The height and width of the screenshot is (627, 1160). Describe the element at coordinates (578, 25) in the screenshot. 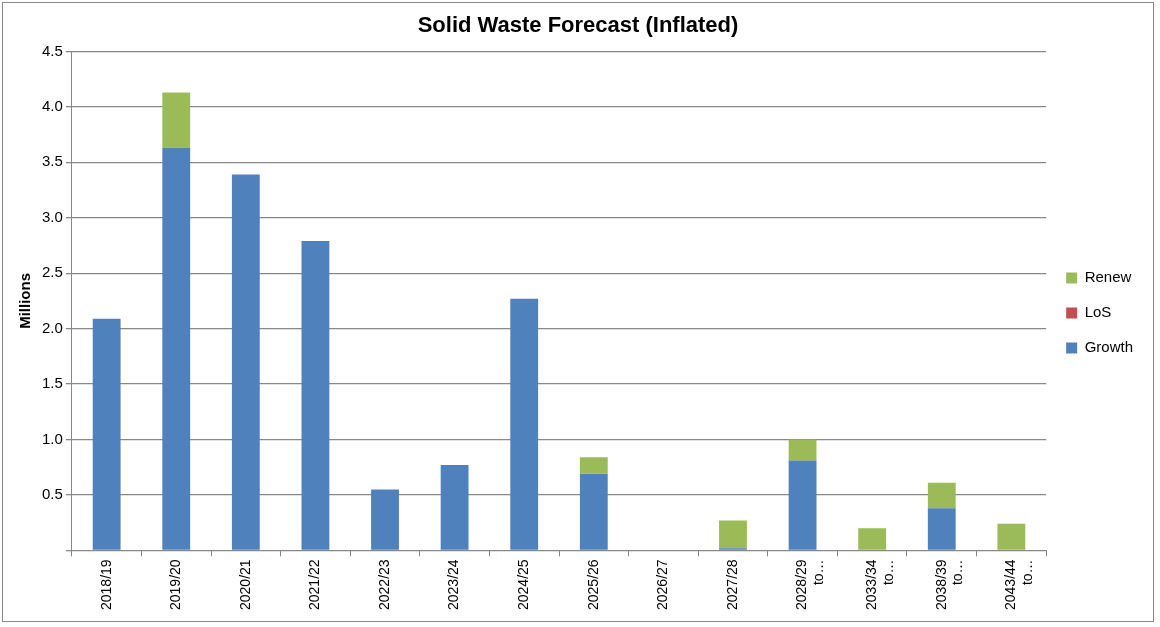

I see `chart-title: Solid Waste Forecast (Inflated)` at that location.